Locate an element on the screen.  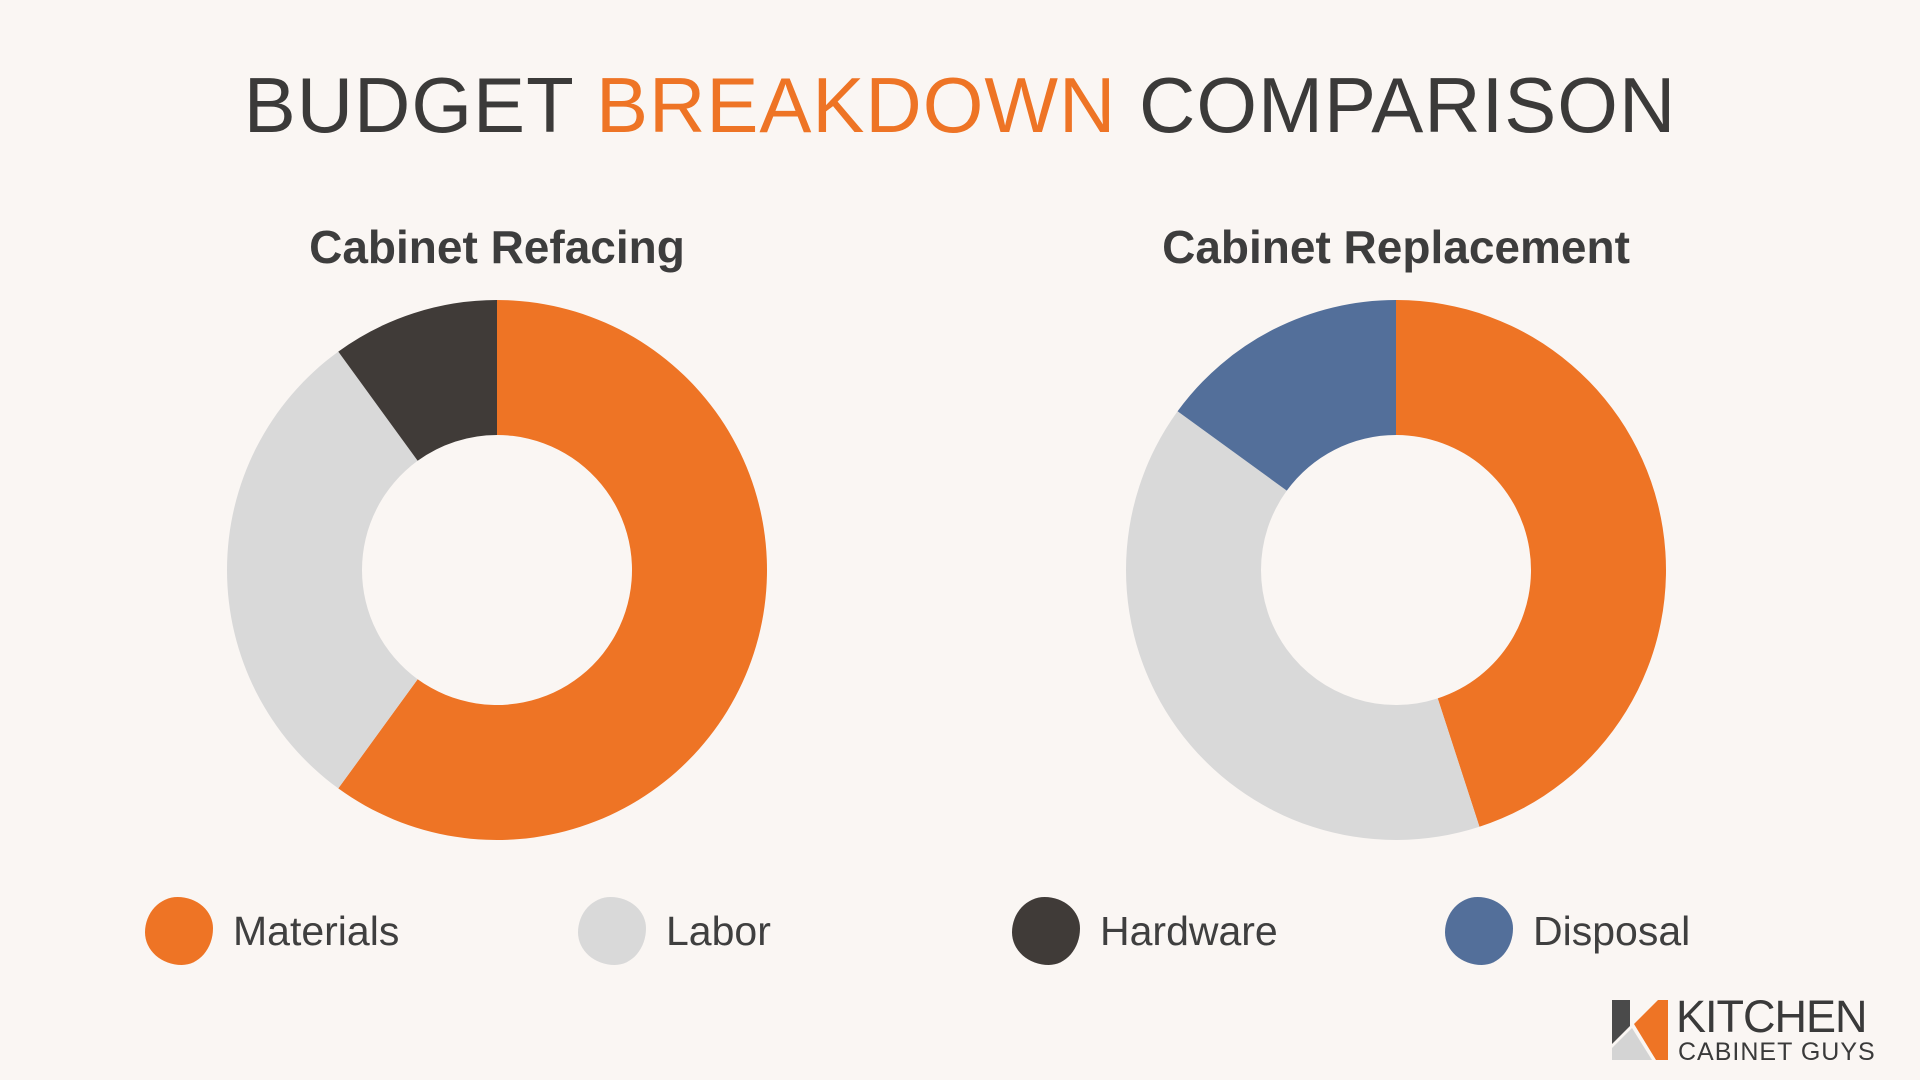
legend-label-hardware: Hardware is located at coordinates (1189, 930).